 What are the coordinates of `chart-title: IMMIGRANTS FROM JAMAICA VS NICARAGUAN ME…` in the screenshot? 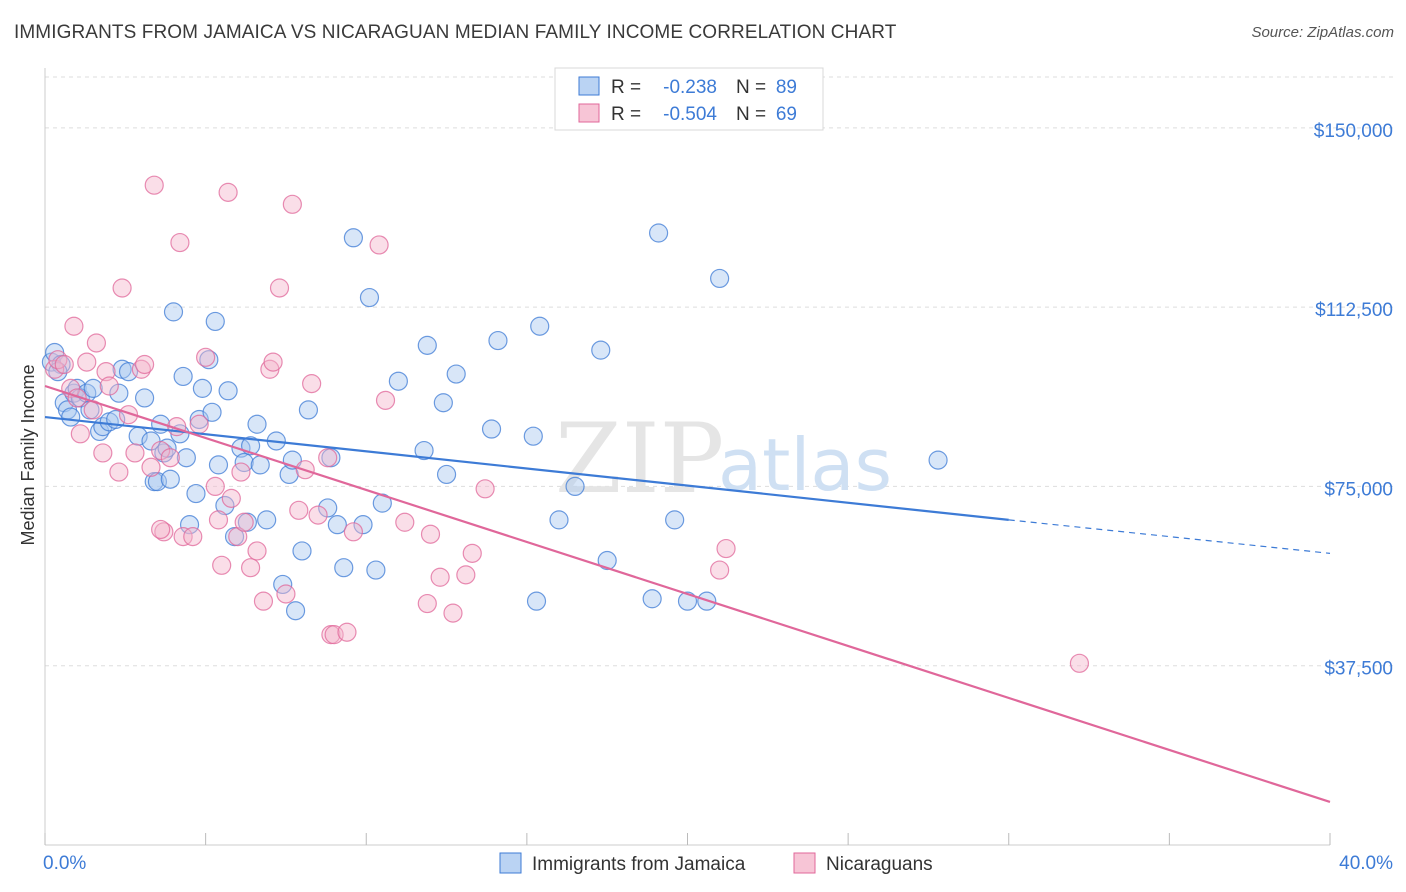 It's located at (455, 32).